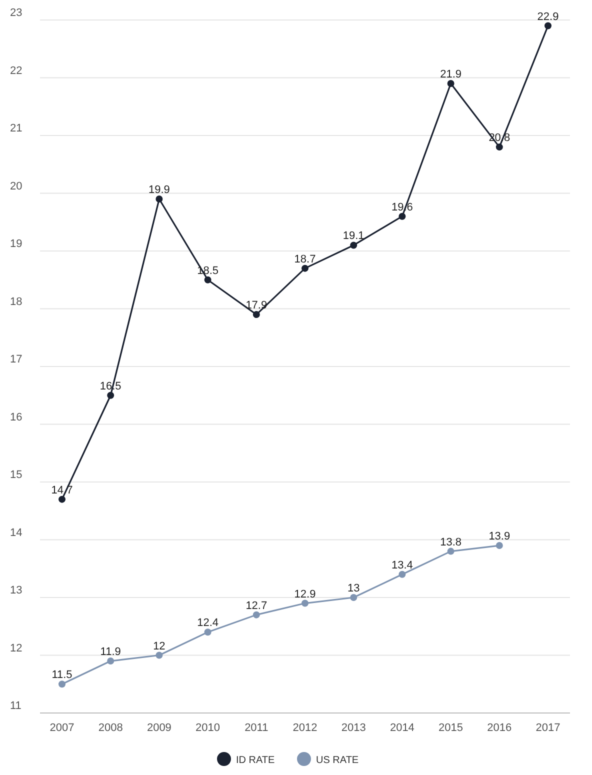 The image size is (592, 775). Describe the element at coordinates (16, 706) in the screenshot. I see `y-tick-label: 11` at that location.